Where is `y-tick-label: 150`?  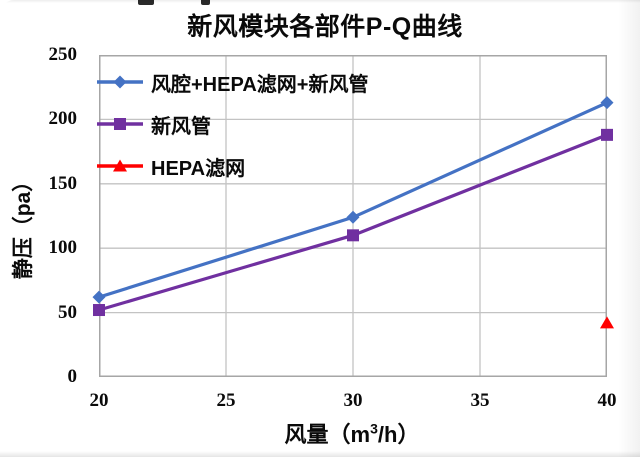
y-tick-label: 150 is located at coordinates (63, 183).